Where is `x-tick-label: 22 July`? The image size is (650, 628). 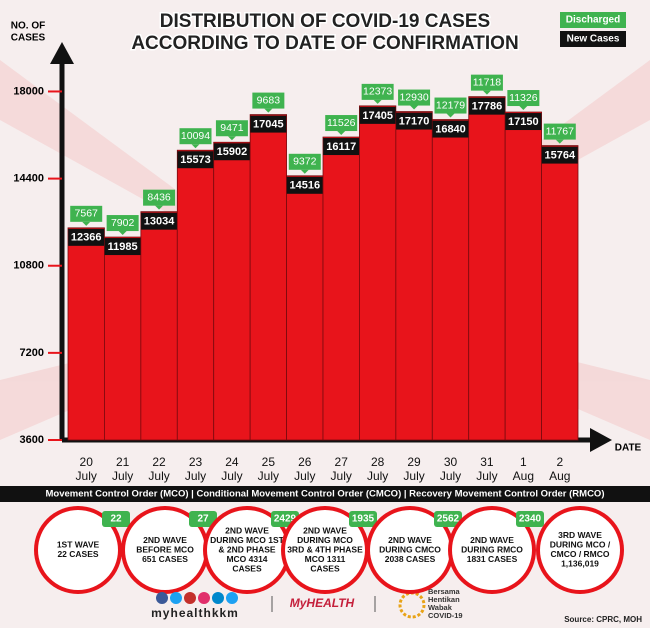
x-tick-label: 22 July is located at coordinates (159, 469).